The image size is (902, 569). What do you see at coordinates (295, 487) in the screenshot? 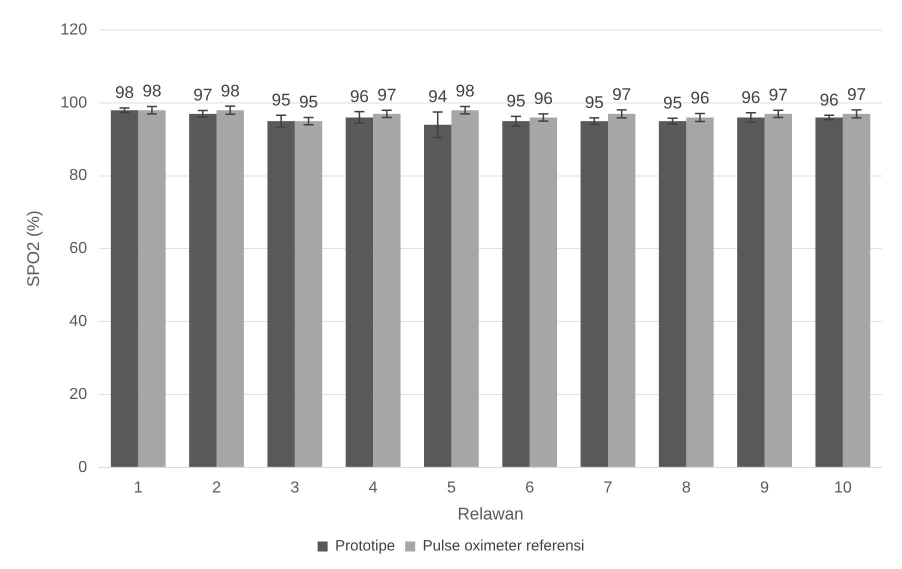
I see `x-tick-label: 3` at bounding box center [295, 487].